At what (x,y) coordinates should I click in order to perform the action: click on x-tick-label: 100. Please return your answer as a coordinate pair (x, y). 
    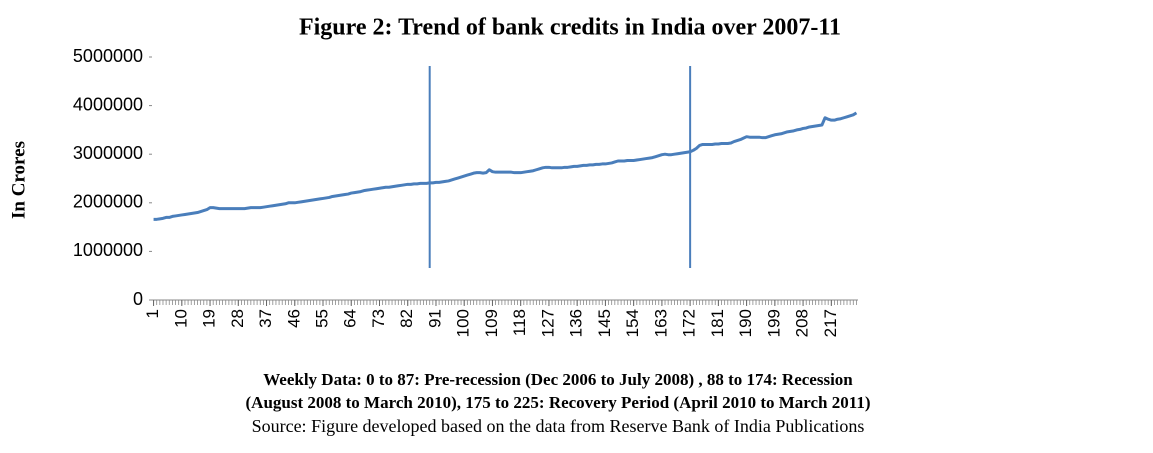
    Looking at the image, I should click on (463, 323).